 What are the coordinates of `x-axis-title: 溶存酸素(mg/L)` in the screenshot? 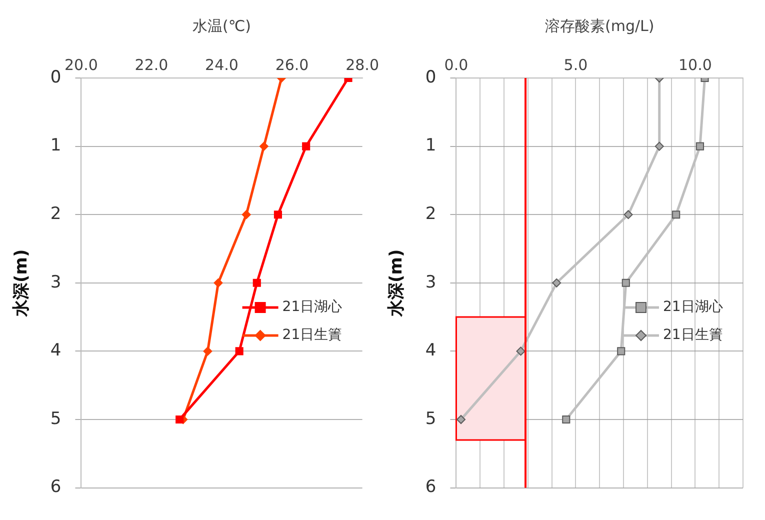 It's located at (599, 25).